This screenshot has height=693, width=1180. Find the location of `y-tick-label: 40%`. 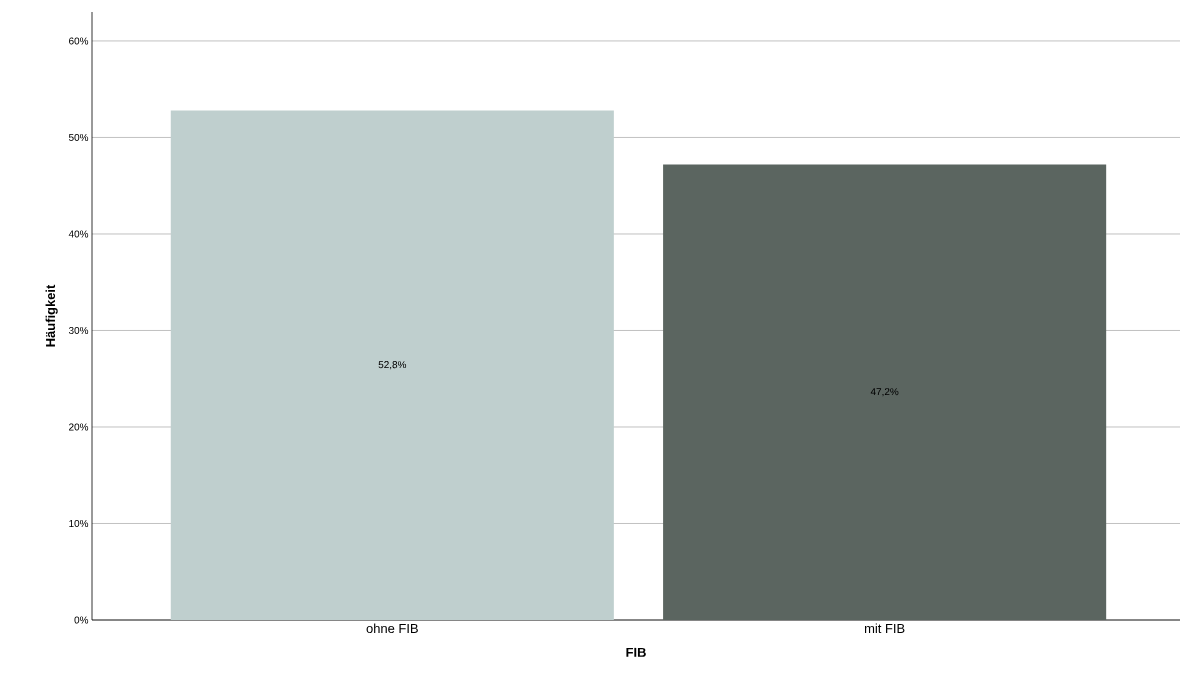

y-tick-label: 40% is located at coordinates (78, 234).